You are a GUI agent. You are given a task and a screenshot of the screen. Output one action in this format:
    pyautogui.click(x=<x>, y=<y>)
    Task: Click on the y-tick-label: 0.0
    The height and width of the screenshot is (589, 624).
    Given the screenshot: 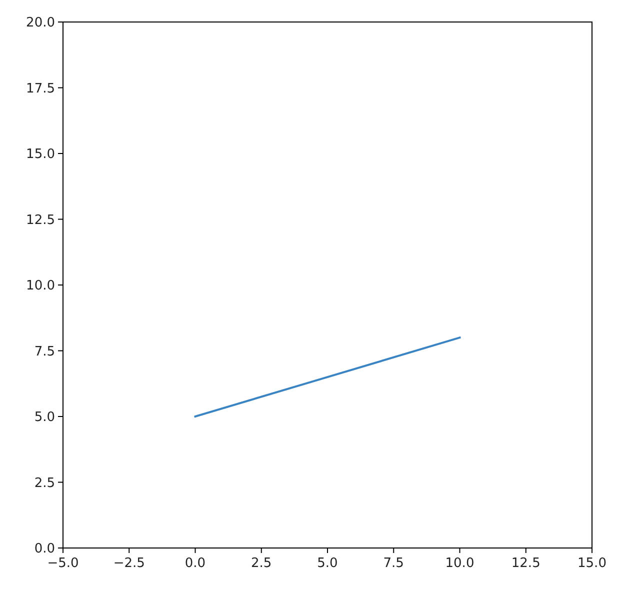 What is the action you would take?
    pyautogui.click(x=44, y=549)
    